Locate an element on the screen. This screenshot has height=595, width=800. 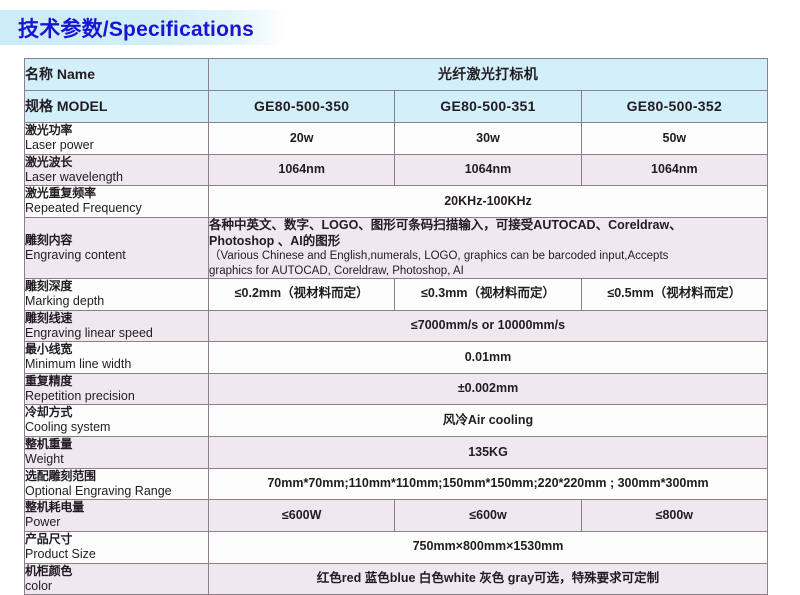
table-row: 激光重复频率 Repeated Frequency 20KHz-100KHz is located at coordinates (396, 201).